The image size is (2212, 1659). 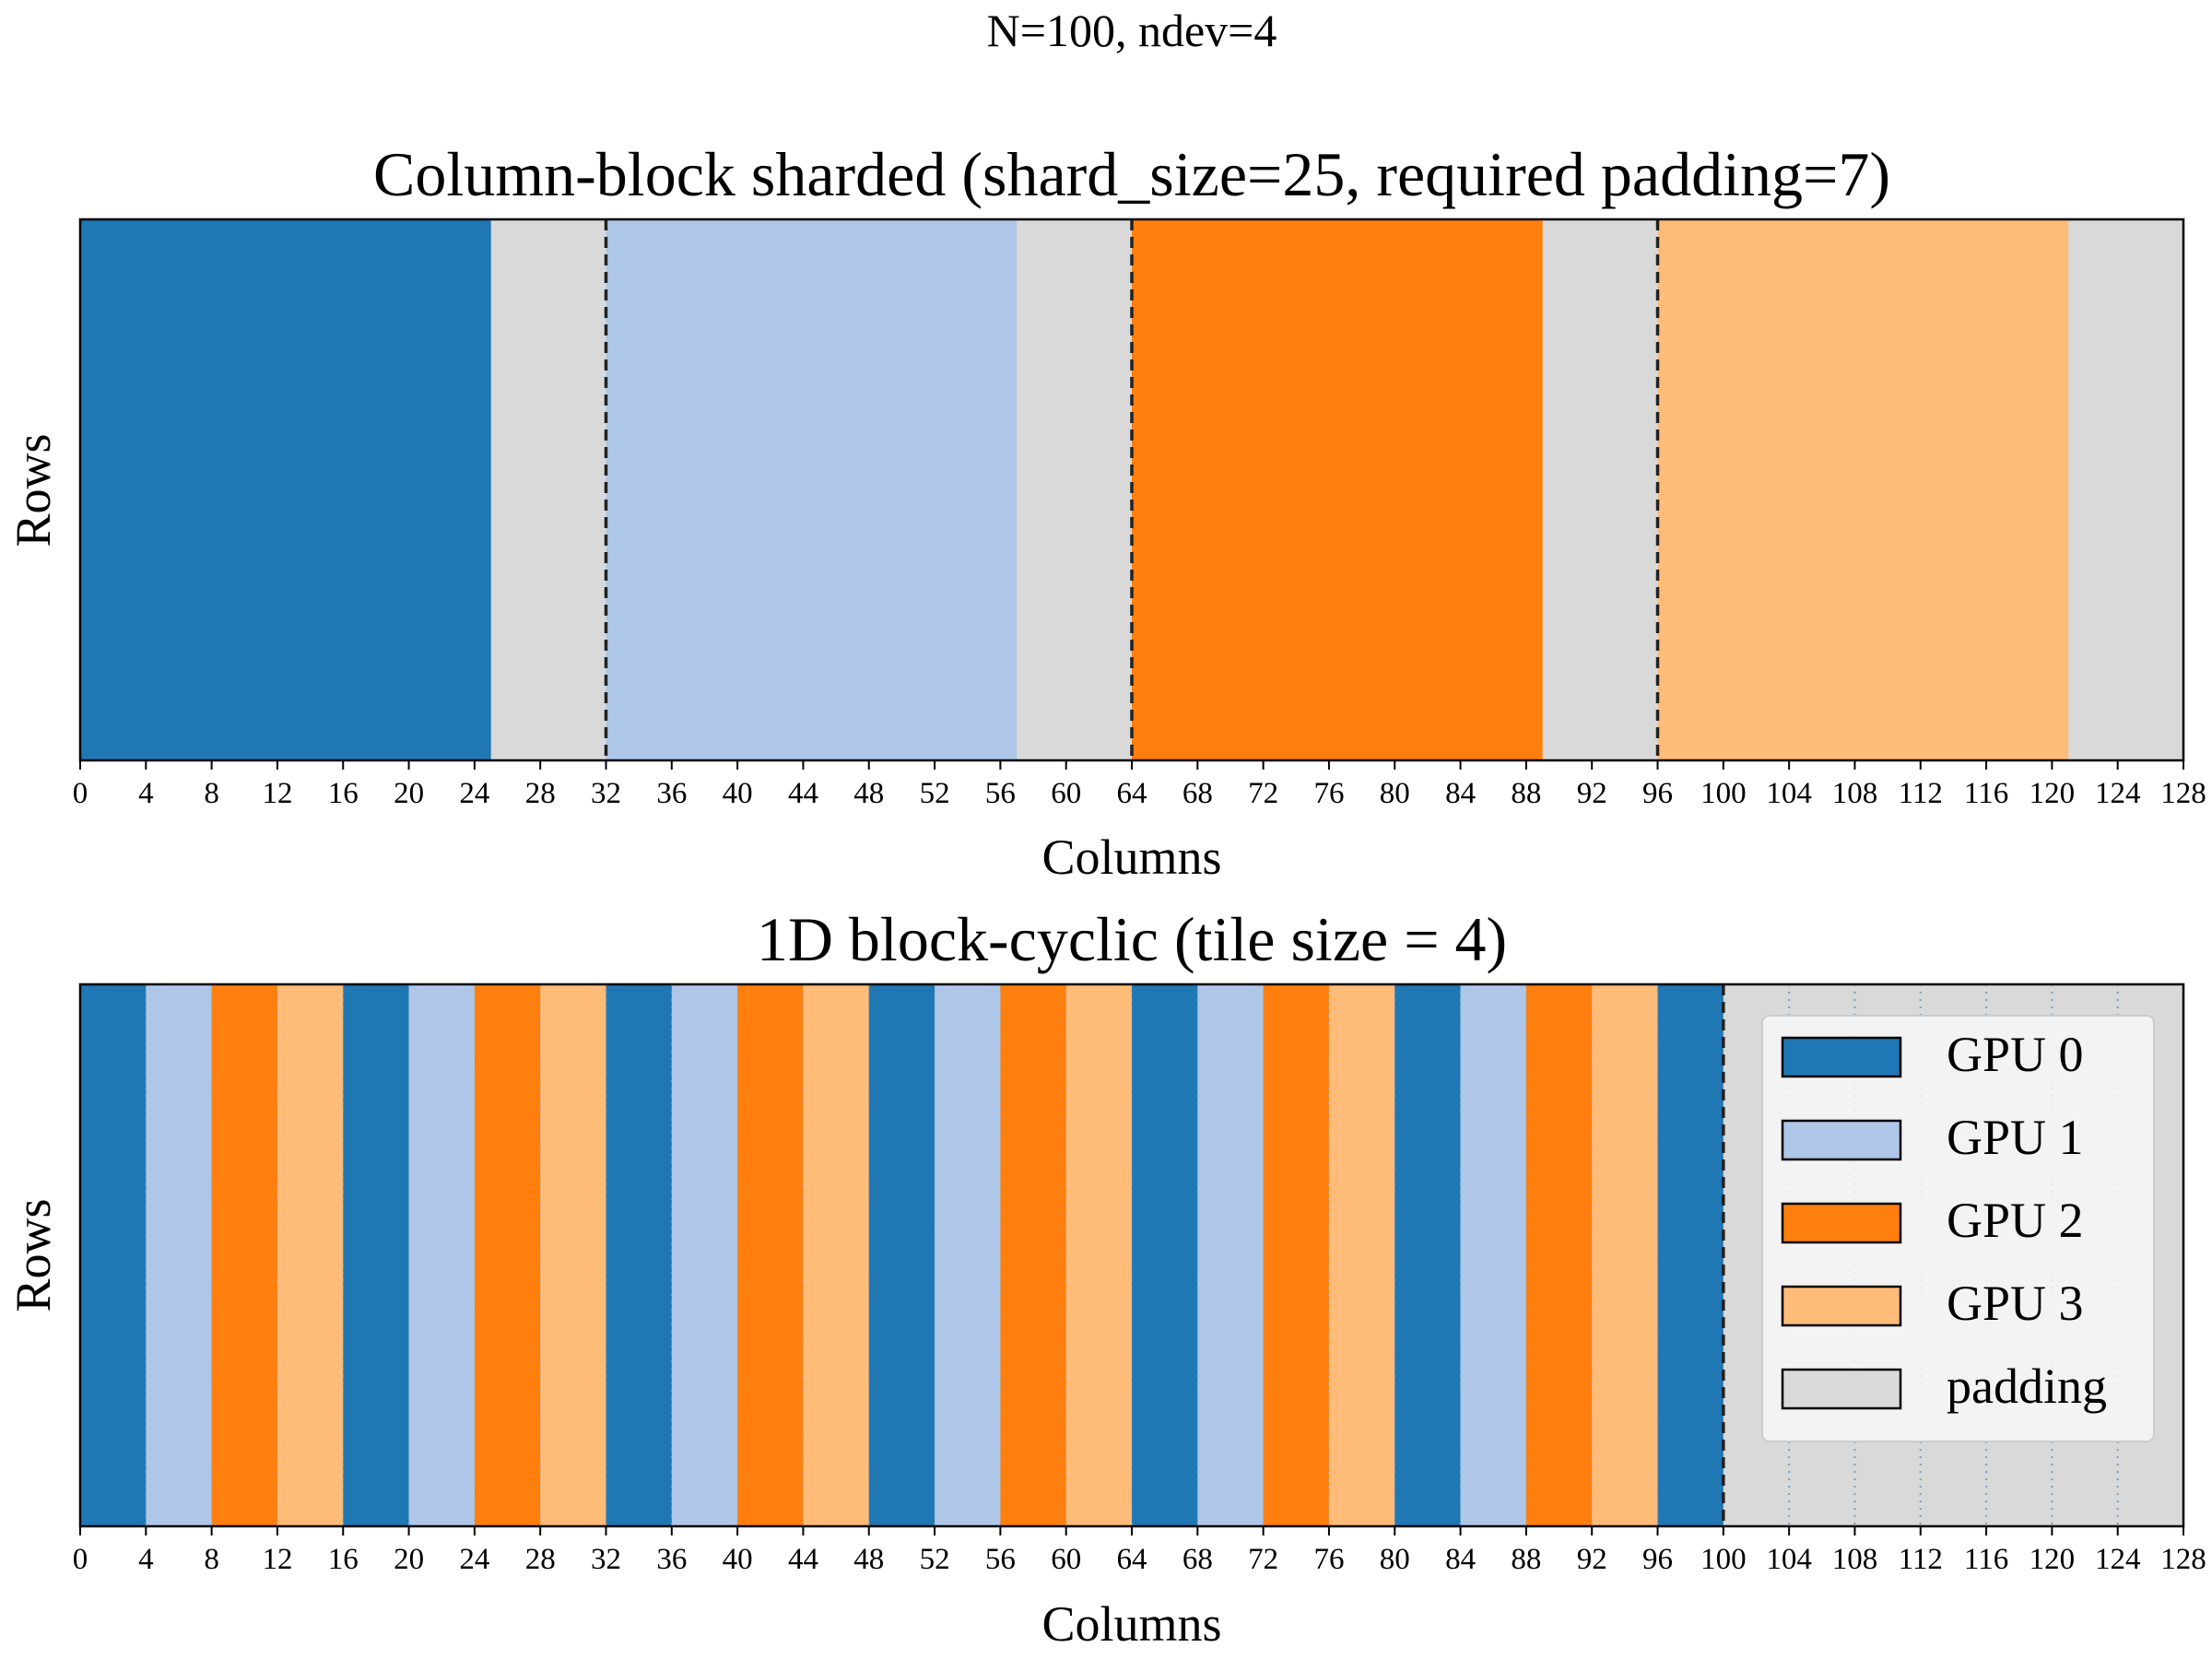 I want to click on x-tick-label: 4, so click(x=146, y=793).